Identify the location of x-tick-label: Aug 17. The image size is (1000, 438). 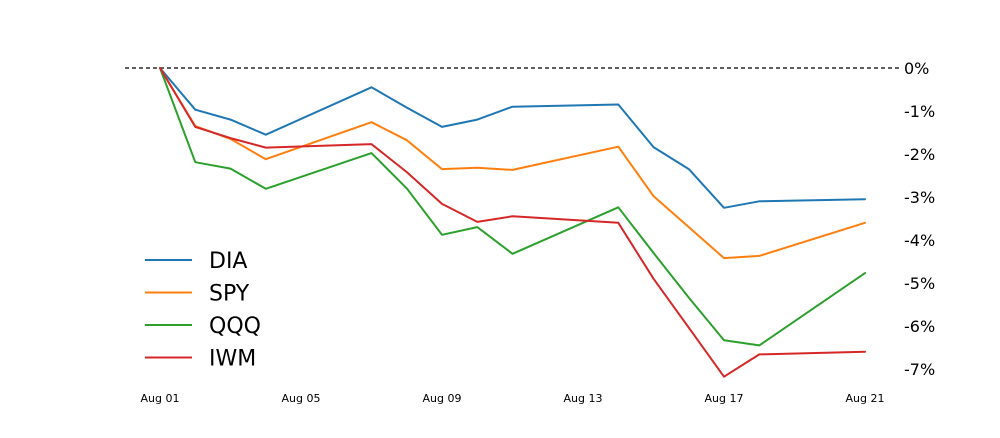
(724, 398).